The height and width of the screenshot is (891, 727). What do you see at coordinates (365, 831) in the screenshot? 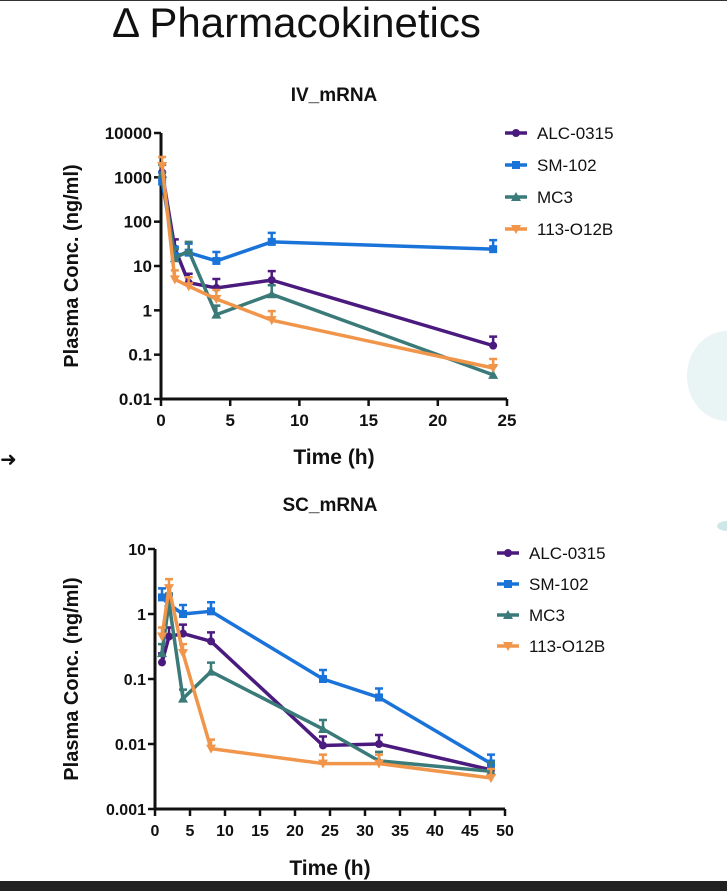
I see `x-tick-label: 30` at bounding box center [365, 831].